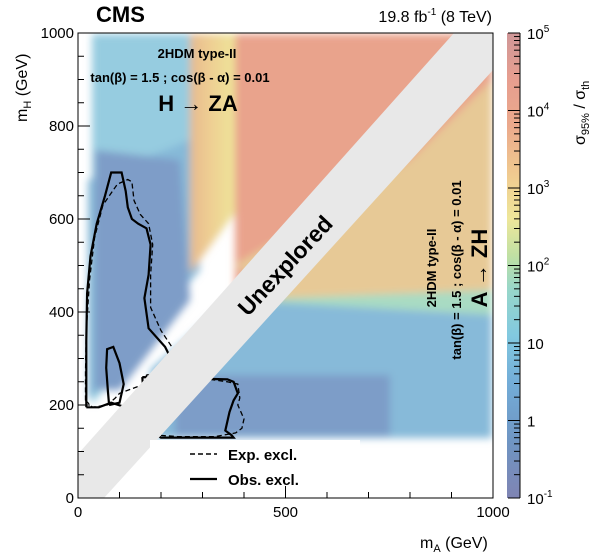  I want to click on z-tick-label: 1, so click(531, 422).